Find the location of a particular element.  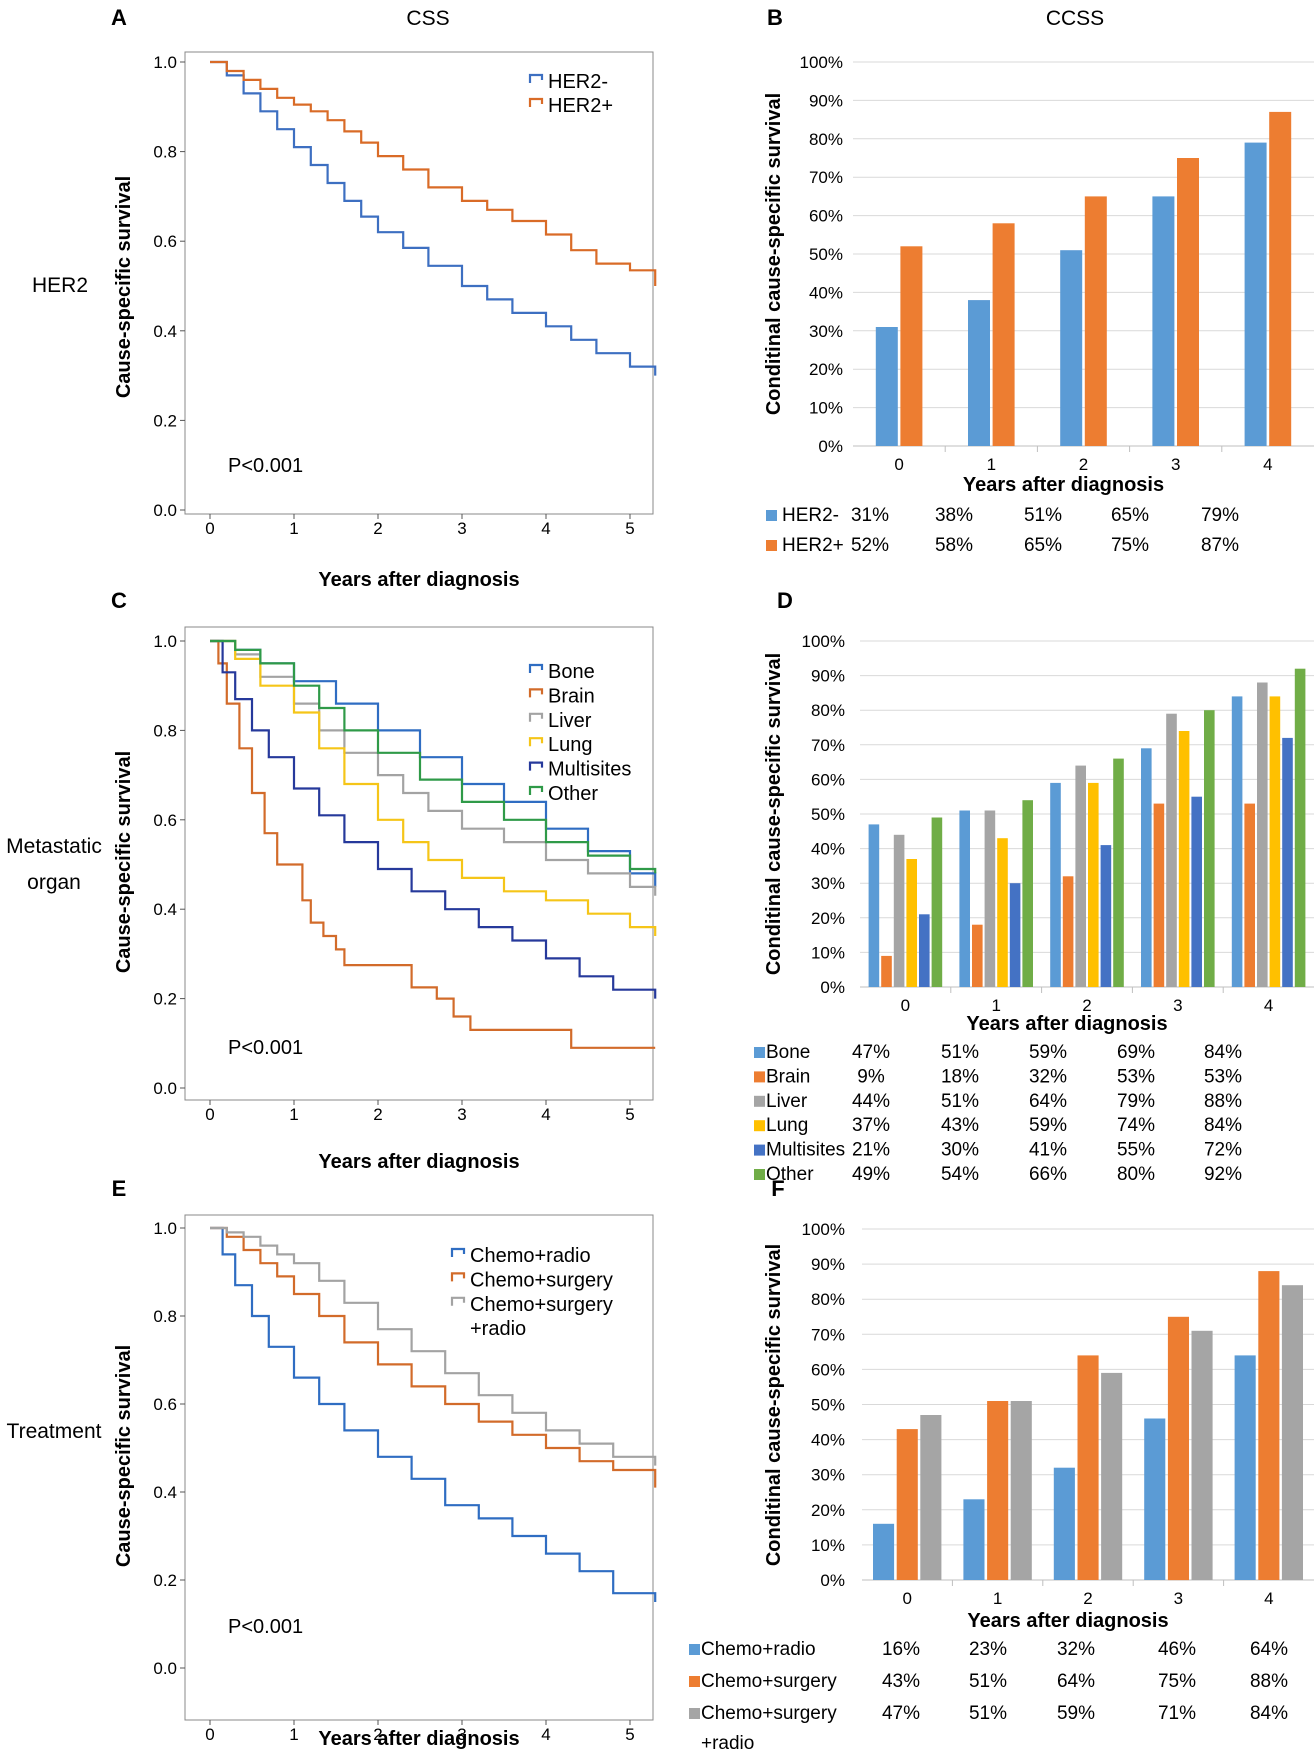

y-tick-label: 40% is located at coordinates (826, 292).